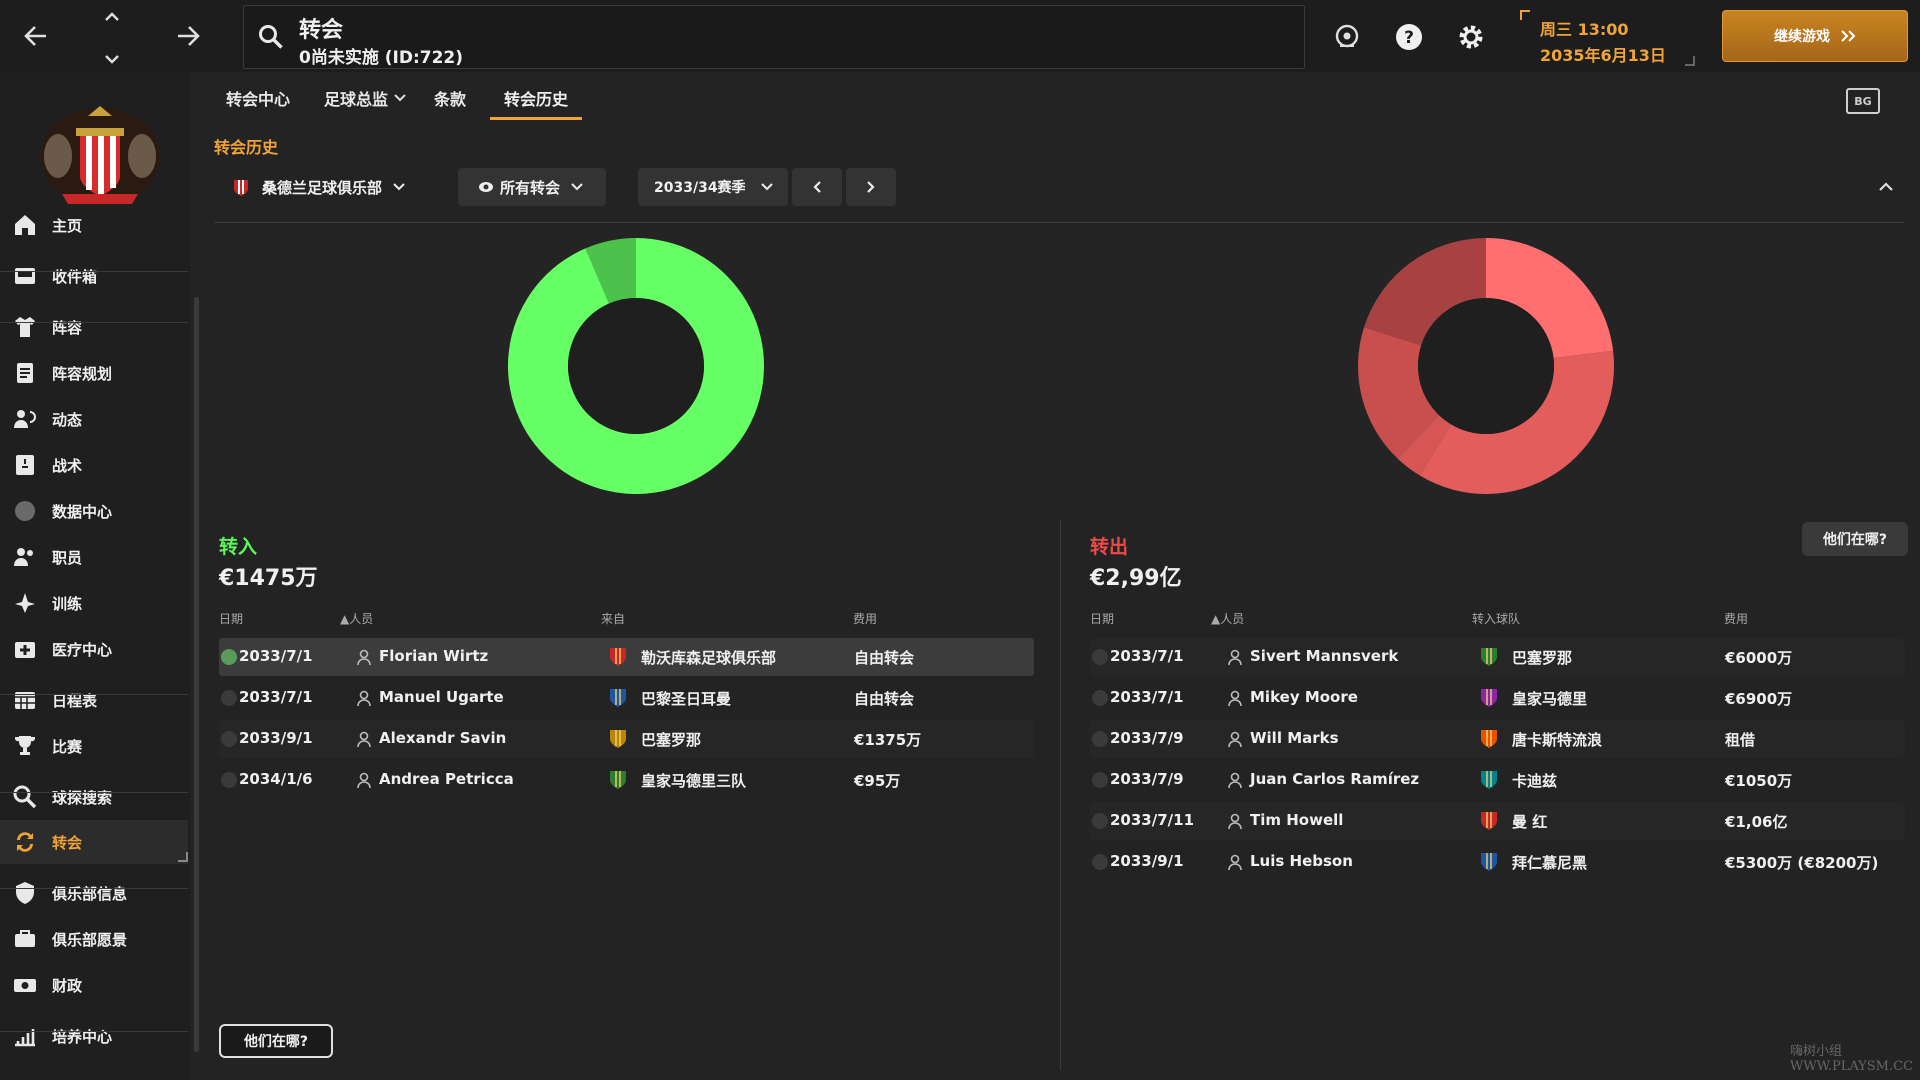 This screenshot has height=1080, width=1920. Describe the element at coordinates (1409, 37) in the screenshot. I see `help-icon: ?` at that location.